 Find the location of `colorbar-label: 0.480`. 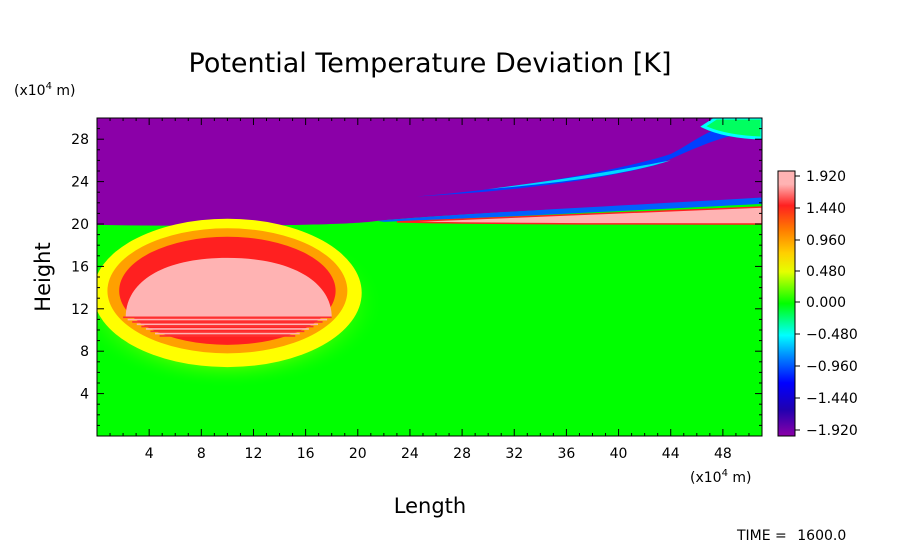

colorbar-label: 0.480 is located at coordinates (826, 272).